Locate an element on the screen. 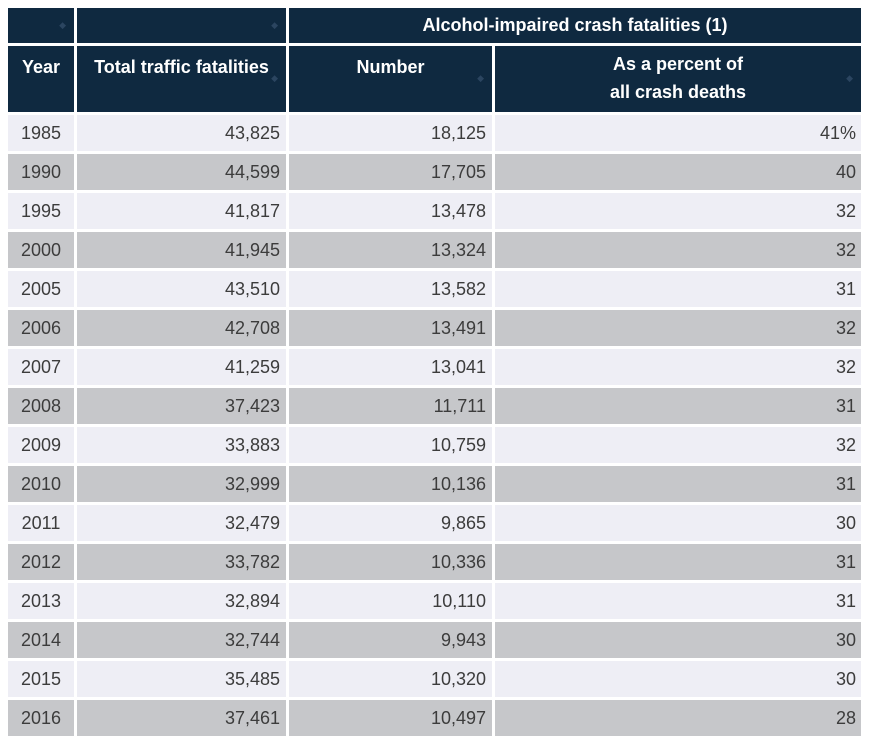  empty-header-year: ◆ is located at coordinates (41, 25).